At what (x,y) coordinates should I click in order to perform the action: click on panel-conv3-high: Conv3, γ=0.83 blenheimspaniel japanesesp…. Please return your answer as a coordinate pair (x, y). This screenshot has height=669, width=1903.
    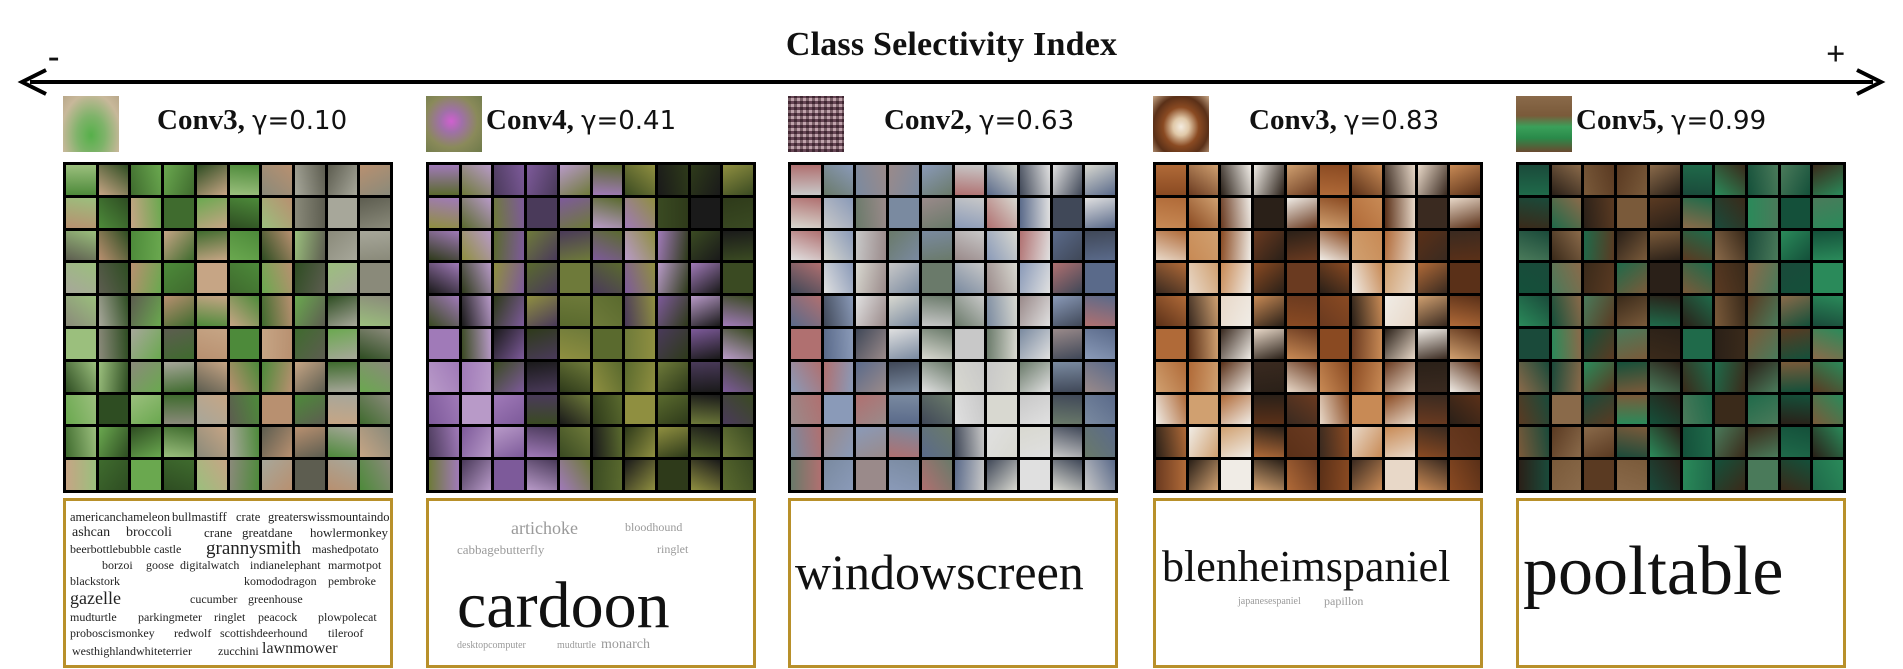
    Looking at the image, I should click on (1318, 382).